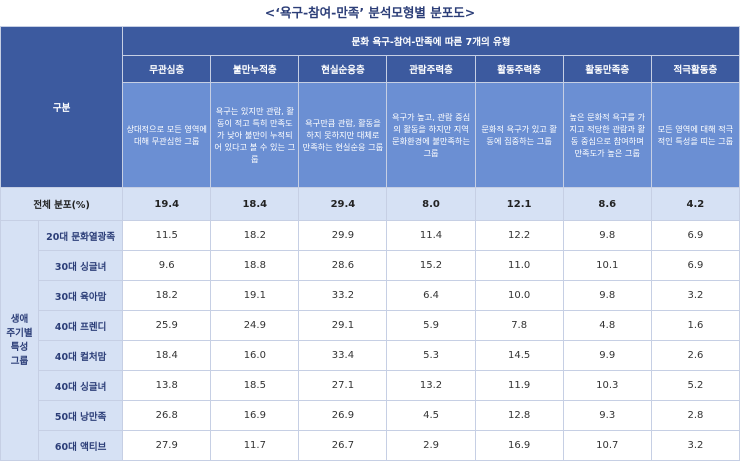  What do you see at coordinates (167, 265) in the screenshot?
I see `table-cell: 9.6` at bounding box center [167, 265].